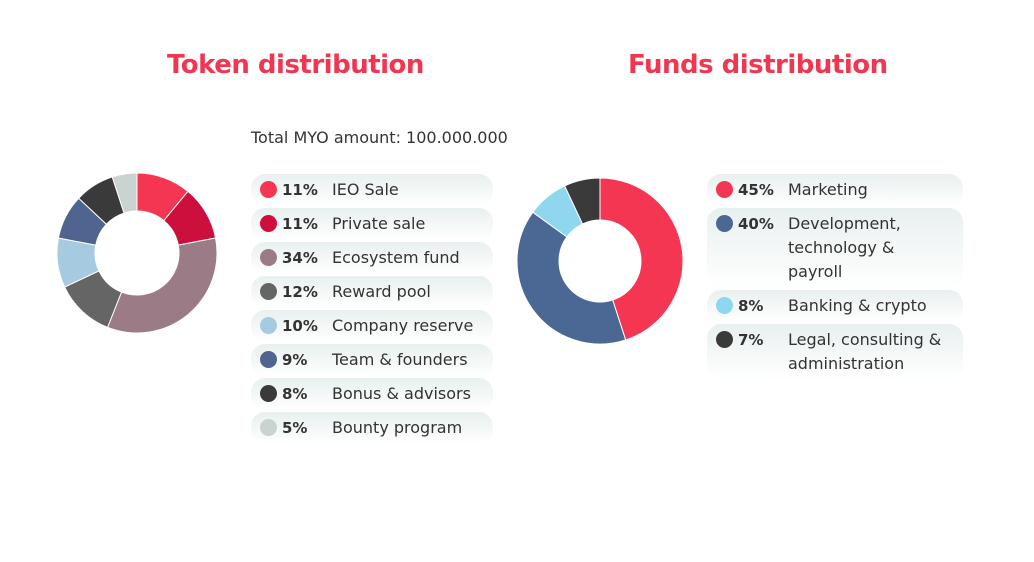  What do you see at coordinates (162, 285) in the screenshot?
I see `pie-slice-ecosystem-fund` at bounding box center [162, 285].